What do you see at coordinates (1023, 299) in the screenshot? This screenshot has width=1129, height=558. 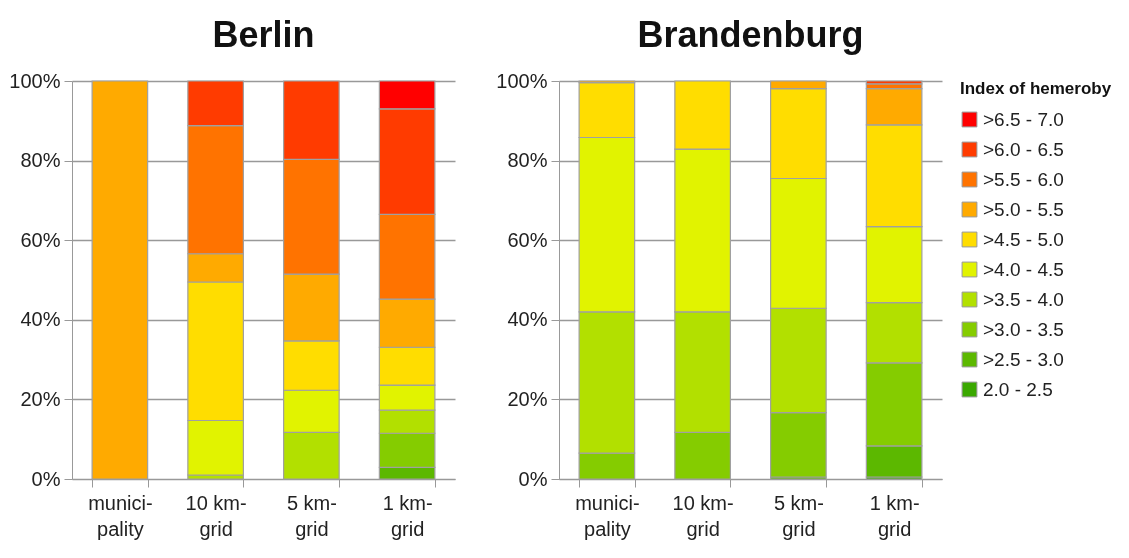 I see `legend-label: >3.5 - 4.0` at bounding box center [1023, 299].